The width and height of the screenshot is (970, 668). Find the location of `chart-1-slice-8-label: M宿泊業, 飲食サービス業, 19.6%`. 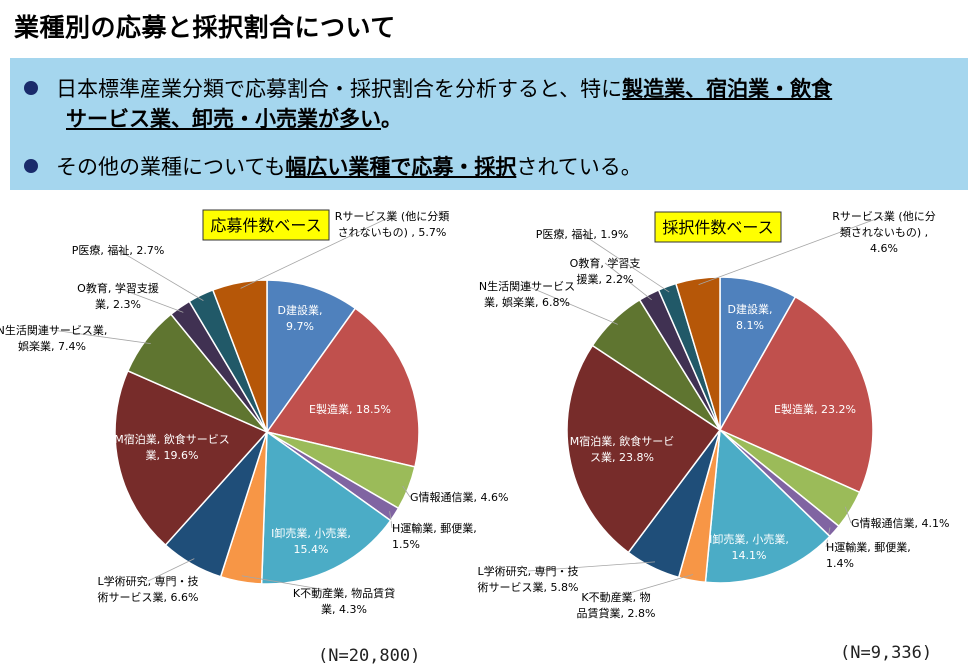

chart-1-slice-8-label: M宿泊業, 飲食サービス業, 19.6% is located at coordinates (171, 447).